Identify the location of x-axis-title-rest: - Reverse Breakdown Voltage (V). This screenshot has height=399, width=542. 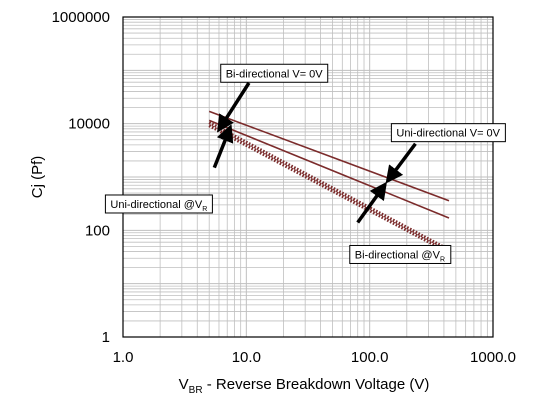
(316, 384).